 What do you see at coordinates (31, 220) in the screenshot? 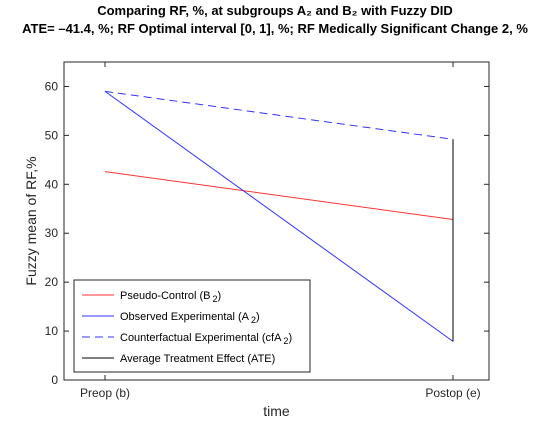
I see `y-axis-label: Fuzzy mean of RF,%` at bounding box center [31, 220].